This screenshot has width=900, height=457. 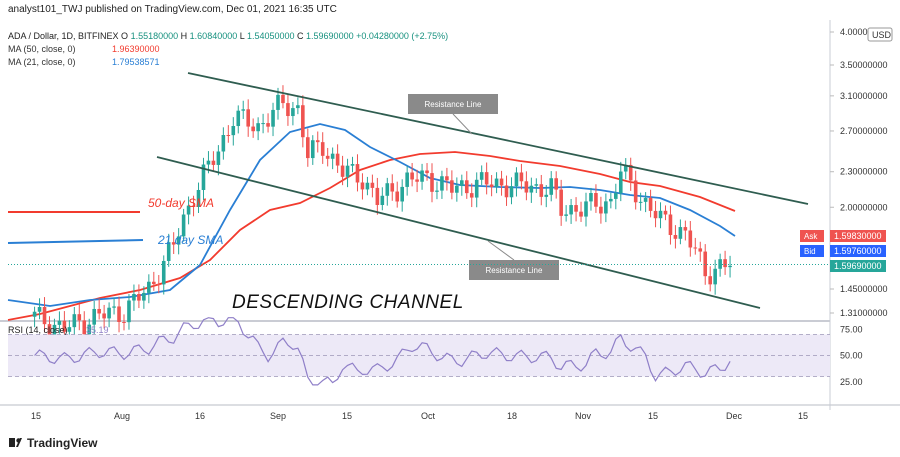 I want to click on high-label: H, so click(x=184, y=36).